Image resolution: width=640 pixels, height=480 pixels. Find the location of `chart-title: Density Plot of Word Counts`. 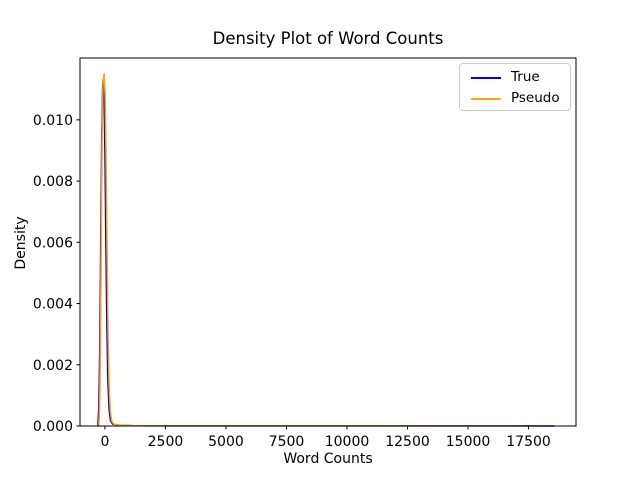

chart-title: Density Plot of Word Counts is located at coordinates (328, 38).